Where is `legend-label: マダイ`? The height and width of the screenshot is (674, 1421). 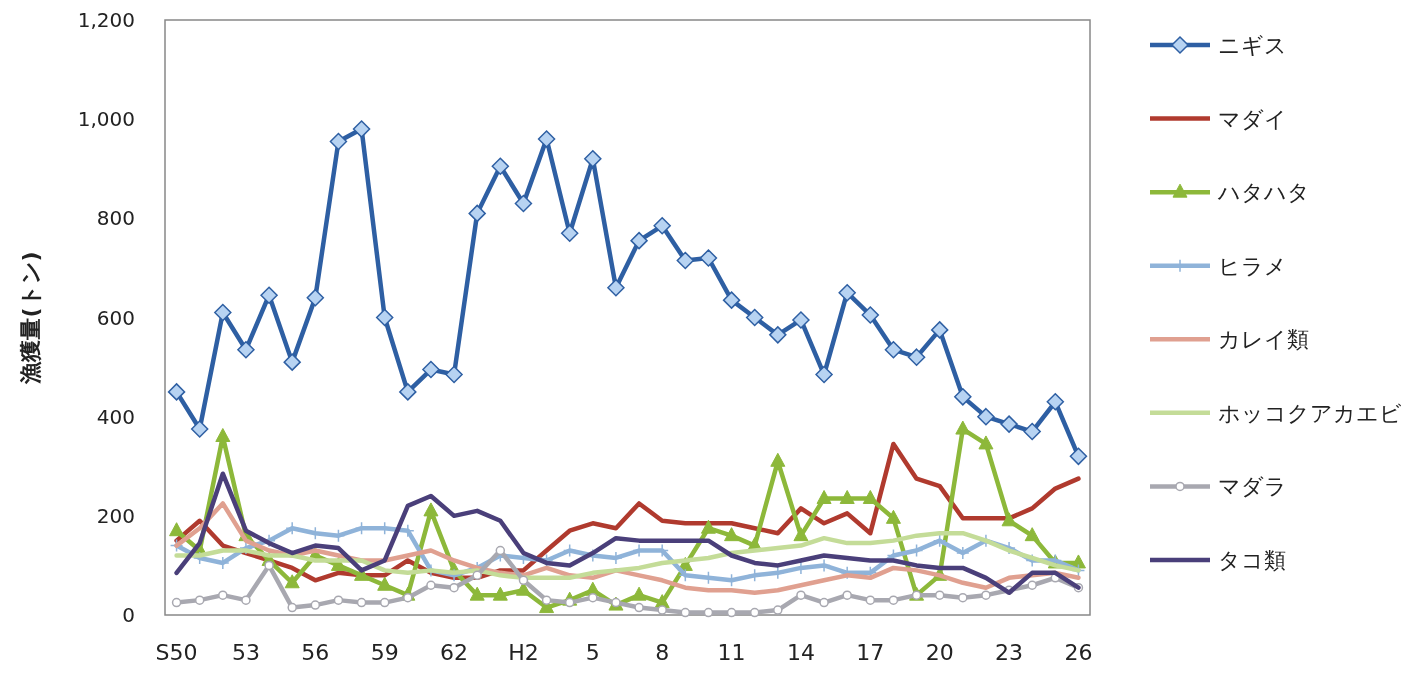
legend-label: マダイ is located at coordinates (1252, 119).